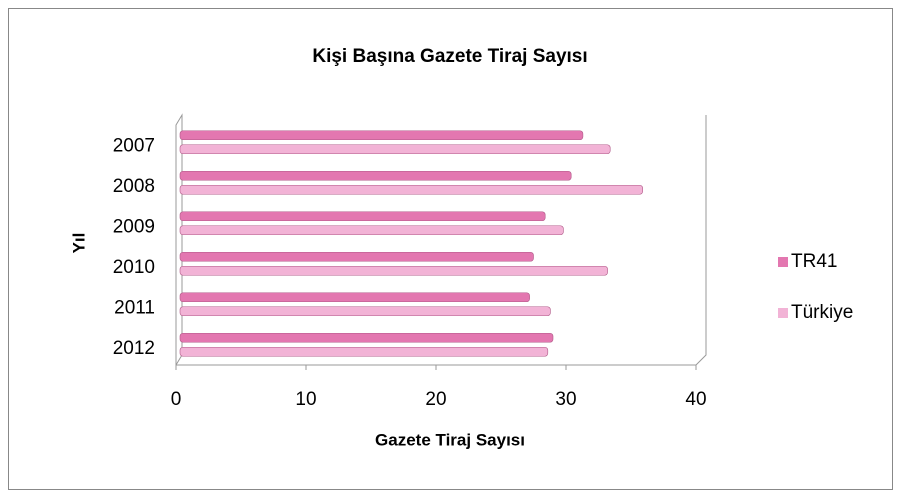 This screenshot has width=902, height=499. What do you see at coordinates (565, 399) in the screenshot?
I see `x-tick-label: 30` at bounding box center [565, 399].